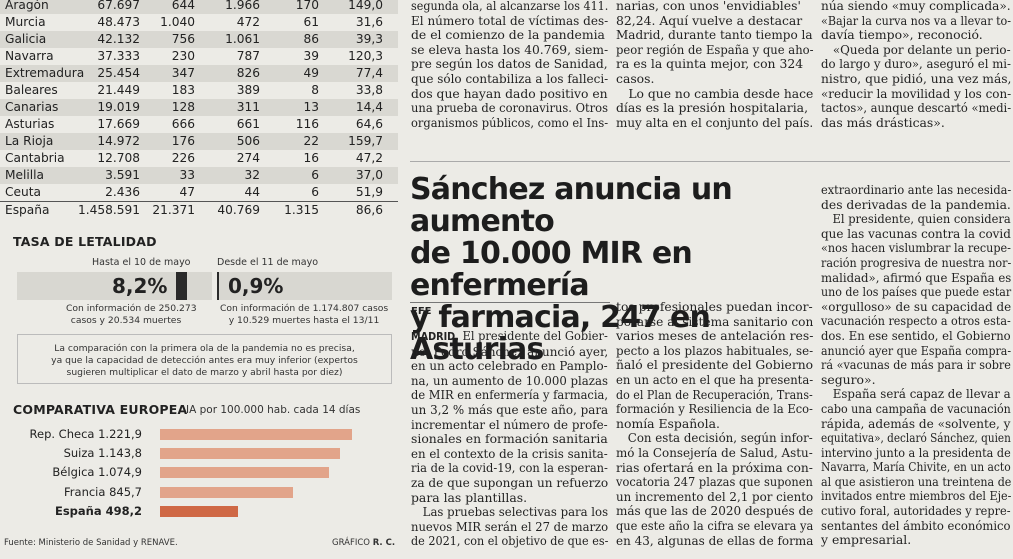 This screenshot has width=1013, height=559. What do you see at coordinates (315, 90) in the screenshot?
I see `cell-col-4: 8` at bounding box center [315, 90].